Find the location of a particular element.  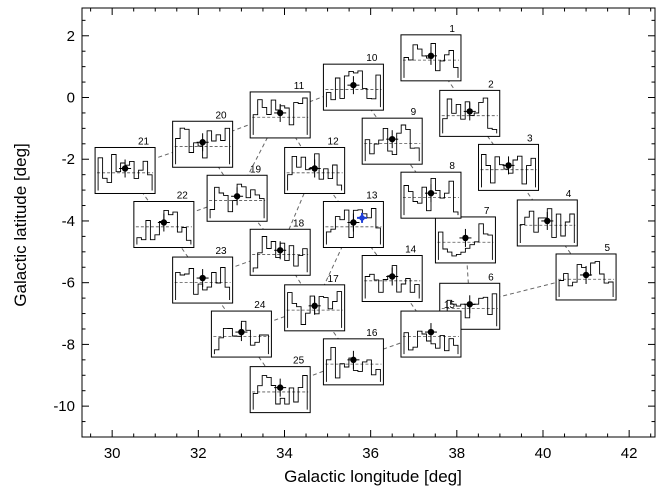

x-tick-label: 38 is located at coordinates (456, 453).